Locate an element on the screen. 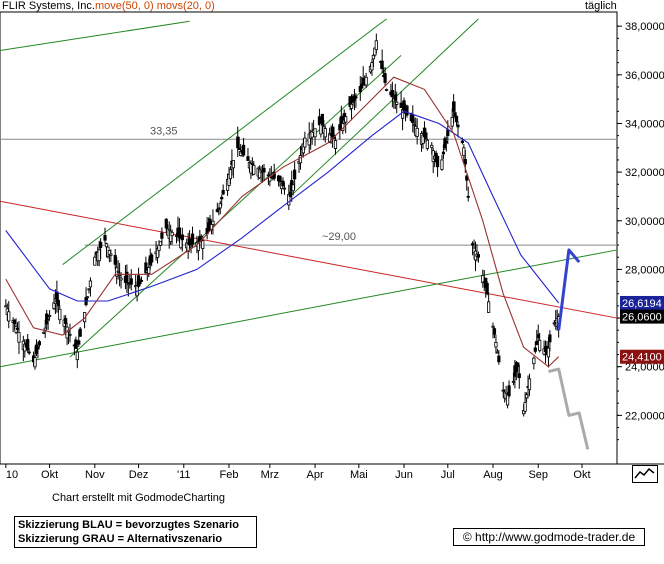  x-tick-label: Mai is located at coordinates (359, 475).